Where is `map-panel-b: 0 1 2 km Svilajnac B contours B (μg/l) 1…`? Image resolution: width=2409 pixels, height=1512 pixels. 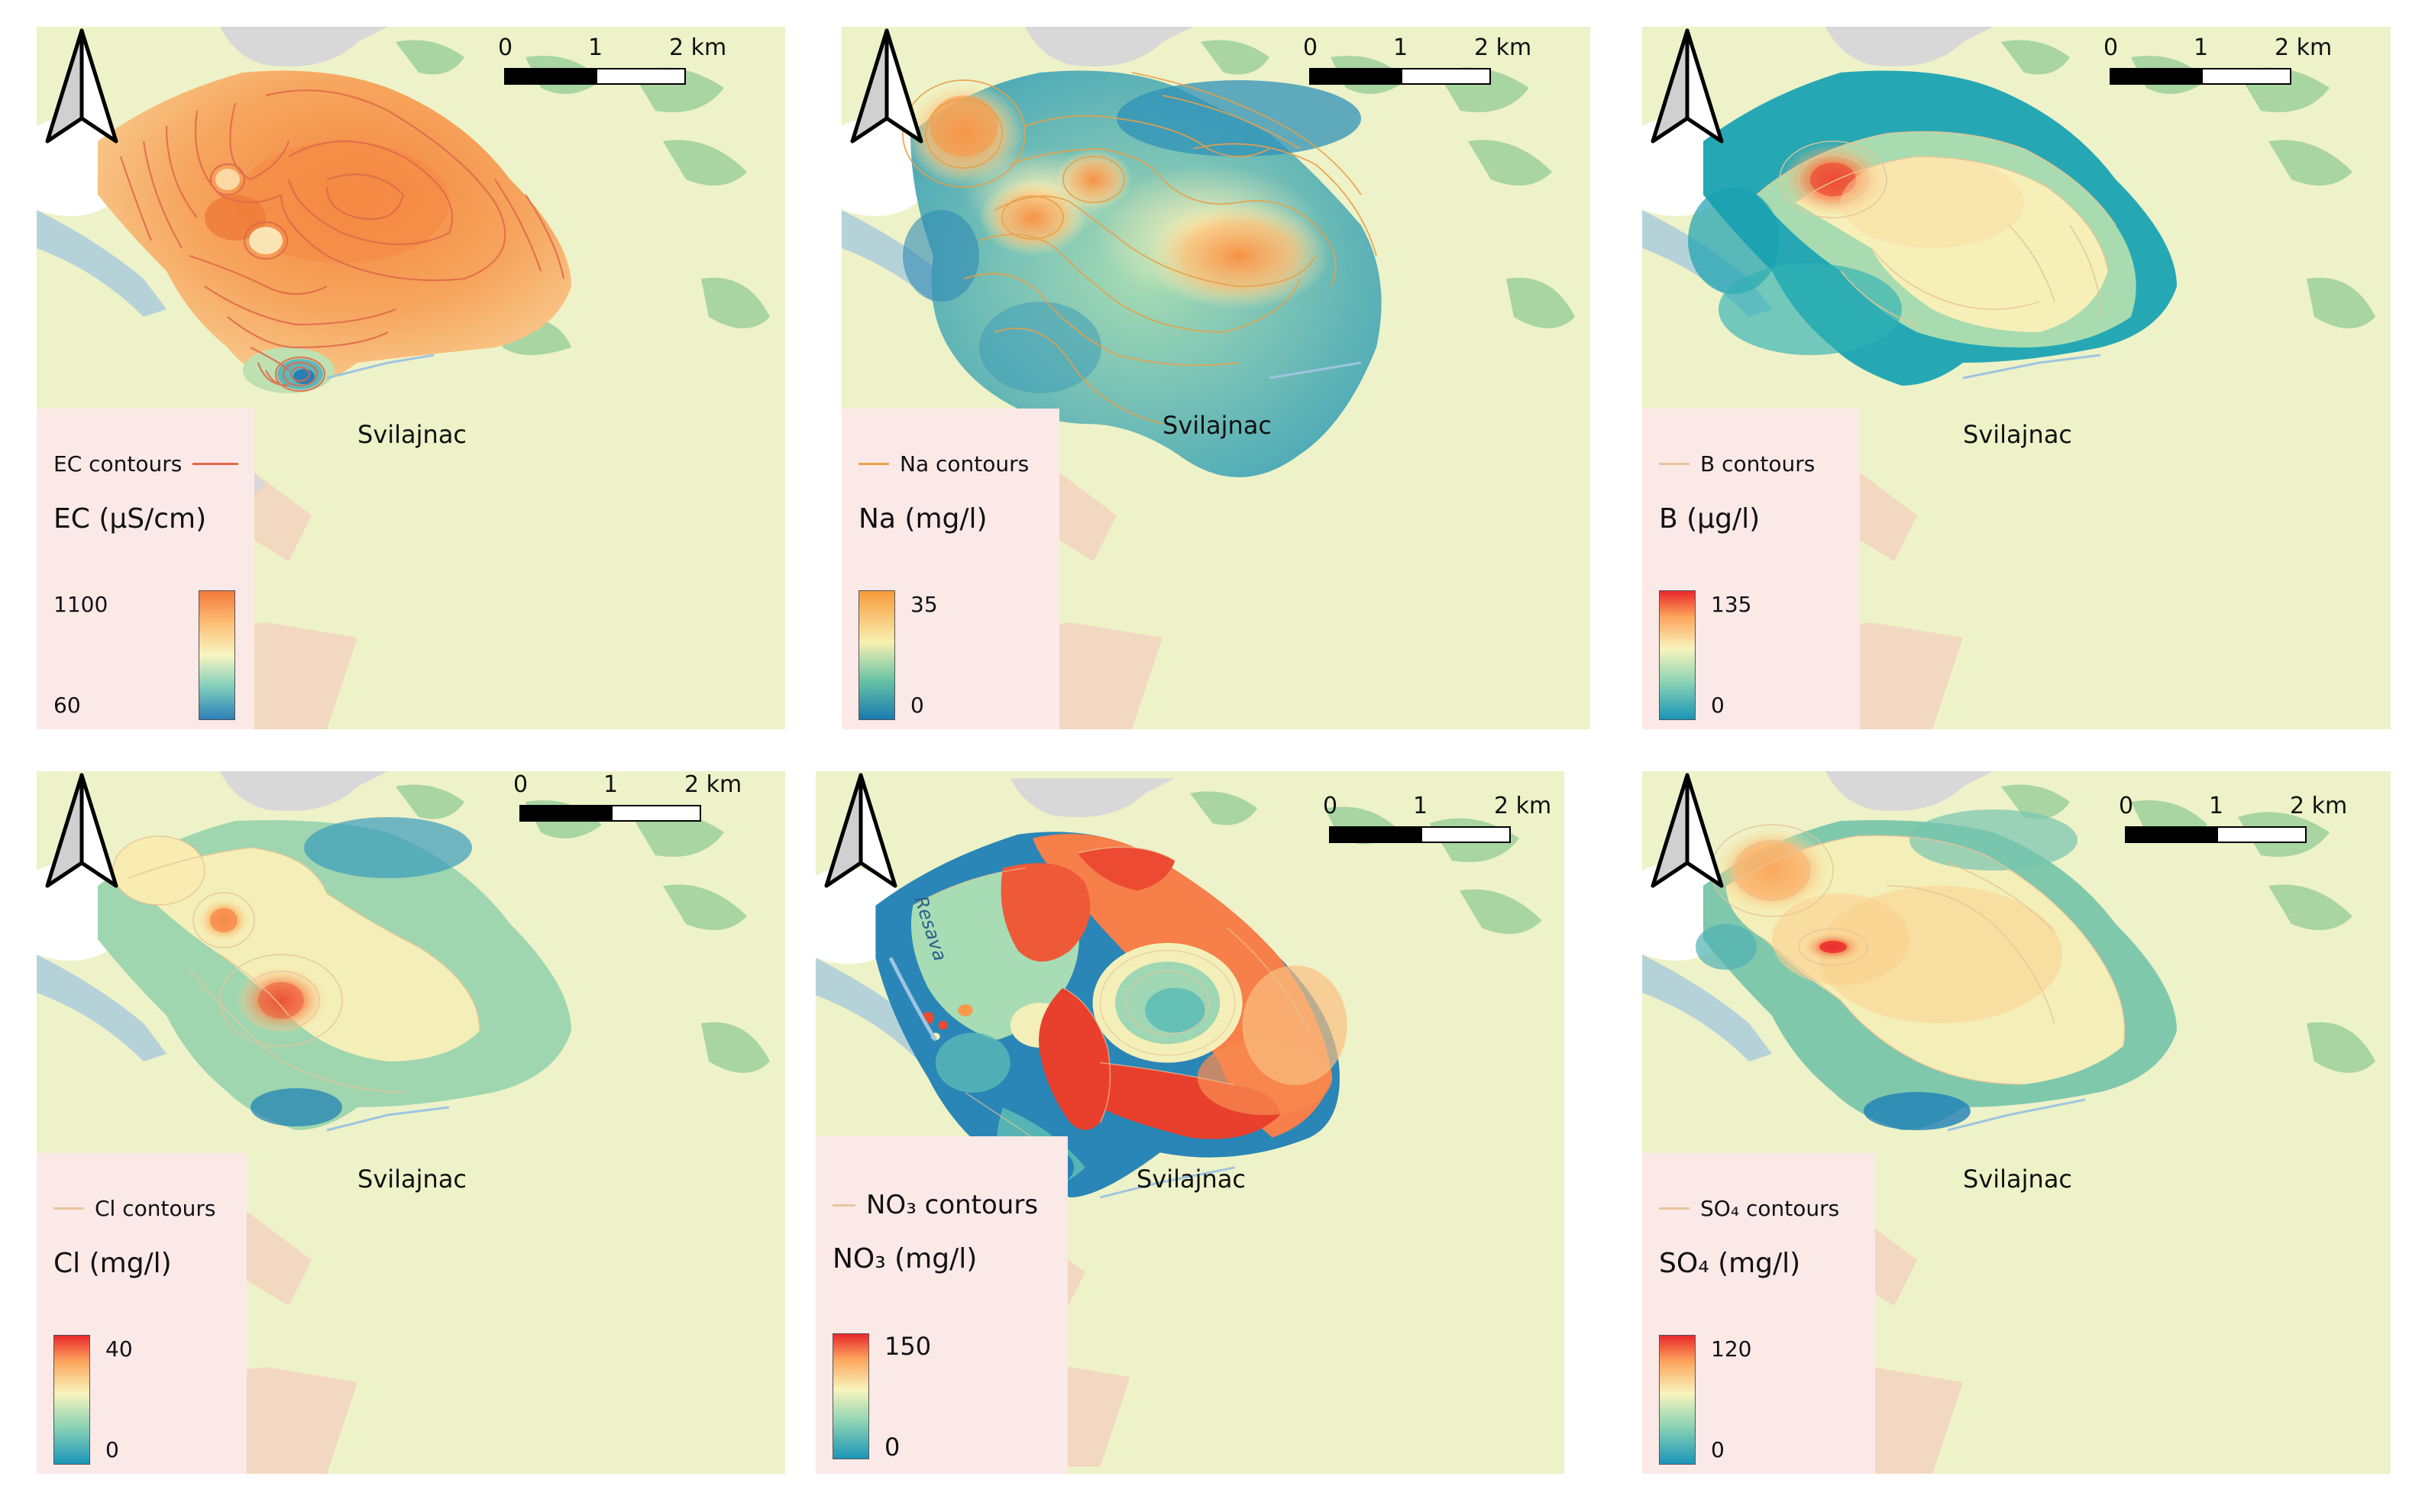
map-panel-b: 0 1 2 km Svilajnac B contours B (μg/l) 1… is located at coordinates (2016, 378).